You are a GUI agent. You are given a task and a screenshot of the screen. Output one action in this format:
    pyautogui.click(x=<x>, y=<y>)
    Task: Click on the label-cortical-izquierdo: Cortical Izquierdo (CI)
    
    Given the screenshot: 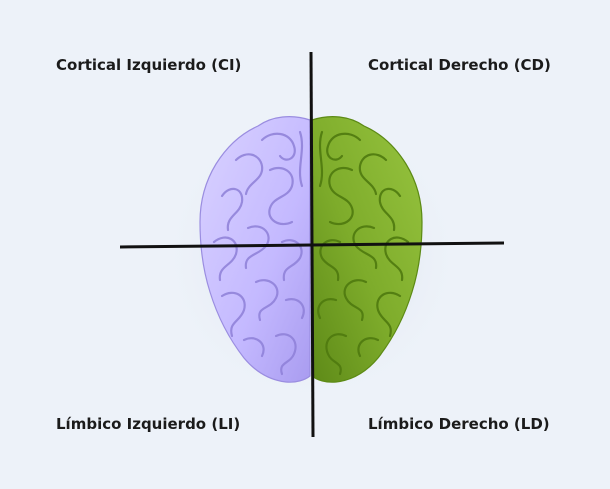 What is the action you would take?
    pyautogui.click(x=149, y=65)
    